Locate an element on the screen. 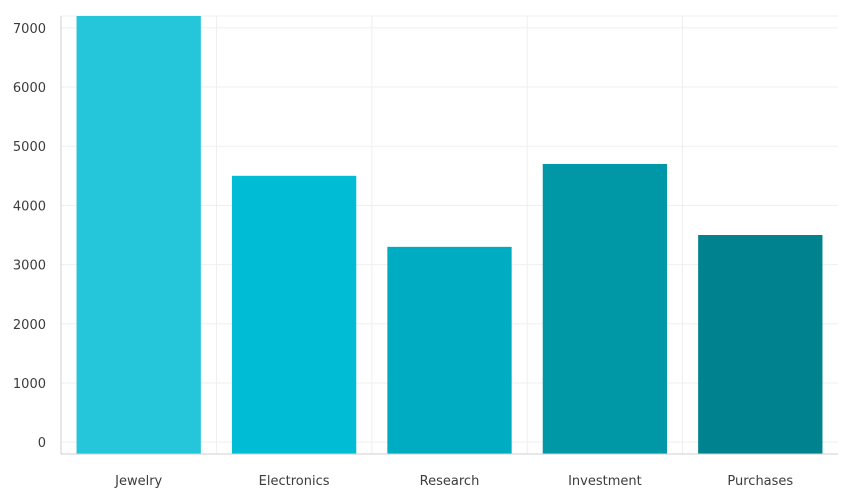 The width and height of the screenshot is (850, 503). y-tick-label: 4000 is located at coordinates (29, 206).